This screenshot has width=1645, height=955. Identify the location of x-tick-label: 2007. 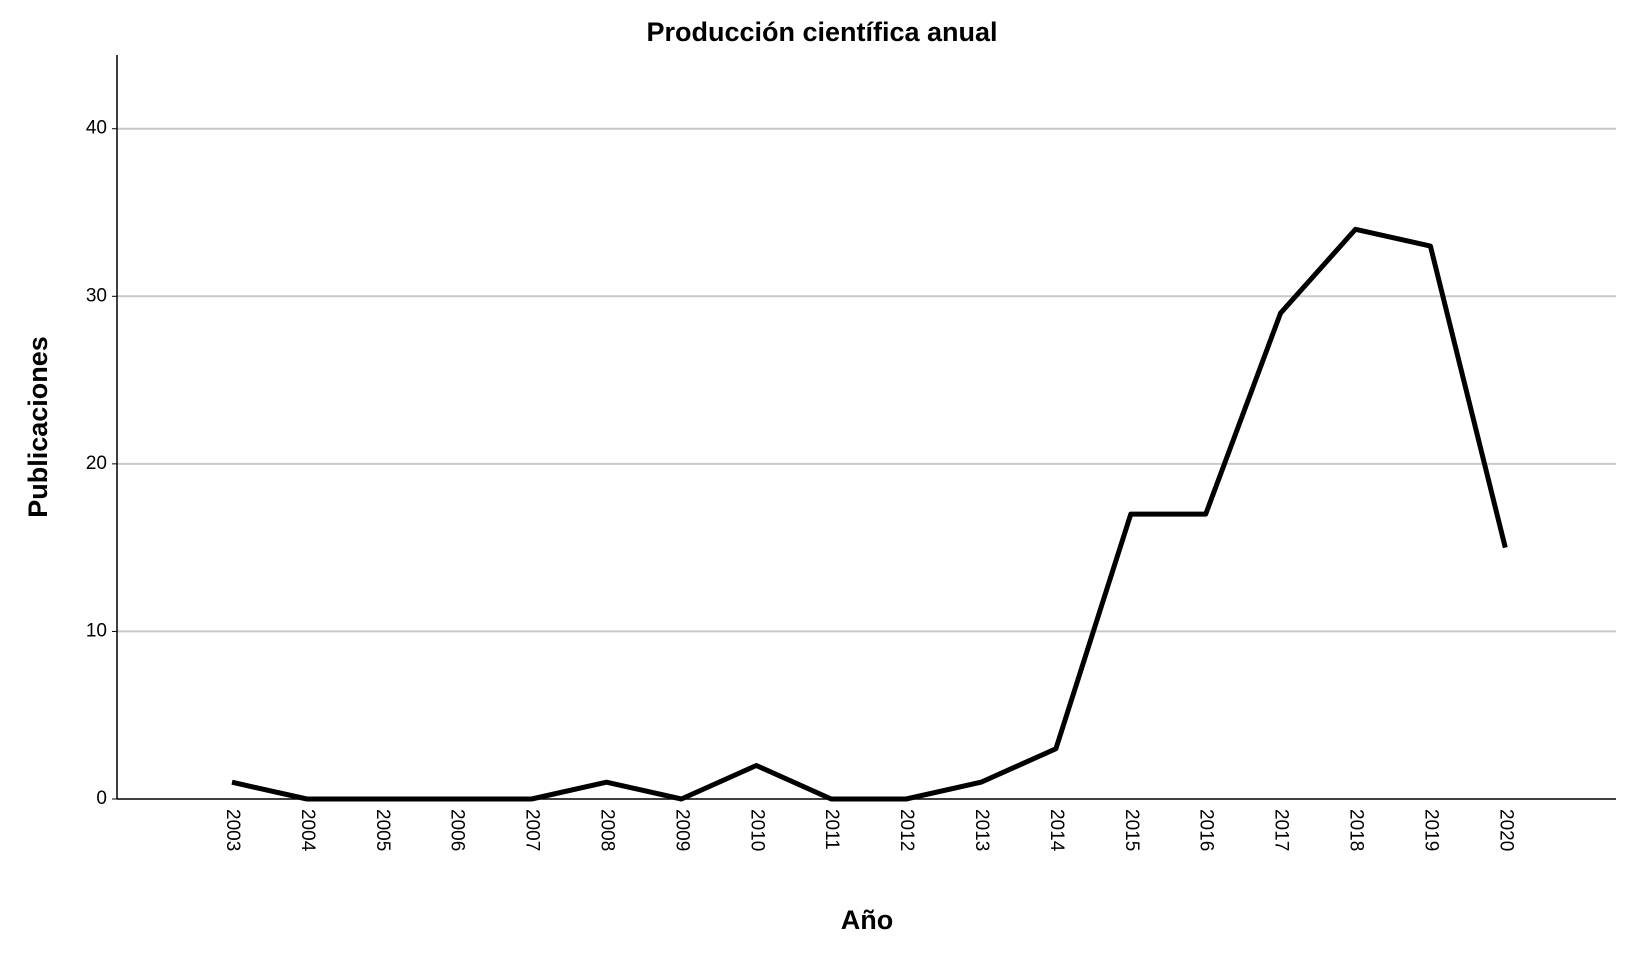
(532, 830).